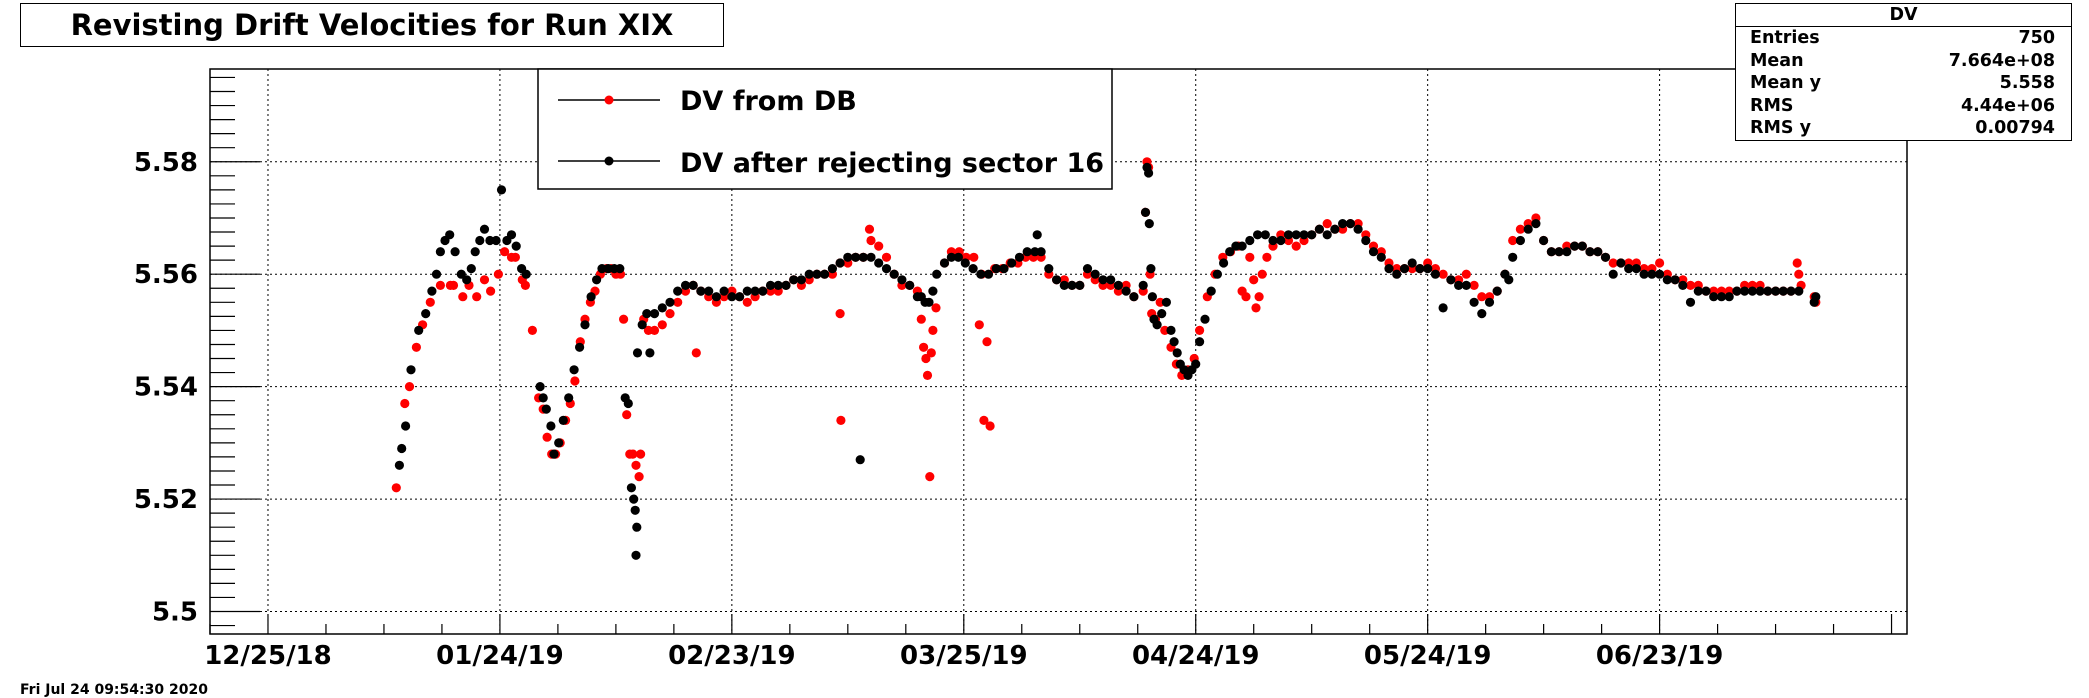 This screenshot has height=698, width=2089. I want to click on timestamp-footer: Fri Jul 24 09:54:30 2020, so click(114, 690).